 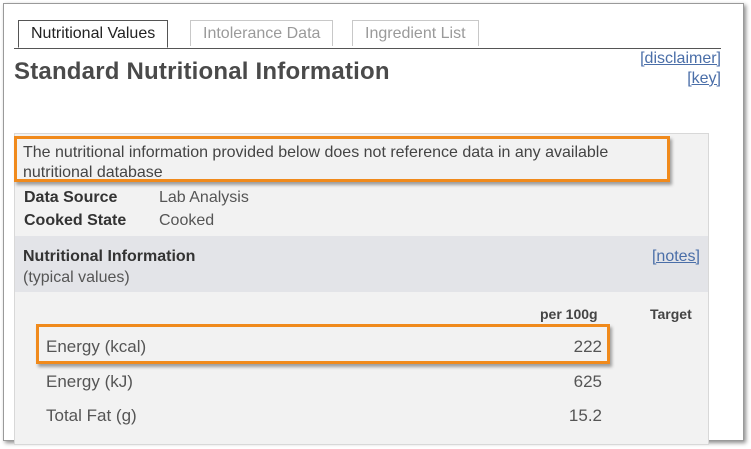 I want to click on table-row: Energy (kcal) 222, so click(x=324, y=347).